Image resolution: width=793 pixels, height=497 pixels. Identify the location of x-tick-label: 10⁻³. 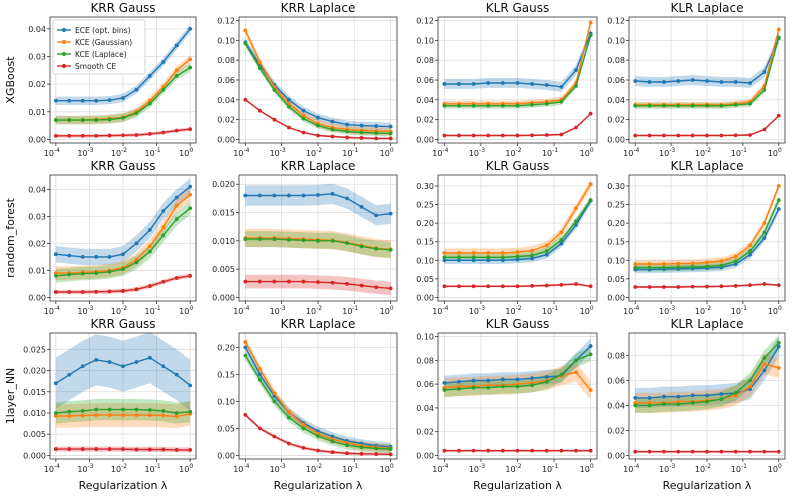
(667, 152).